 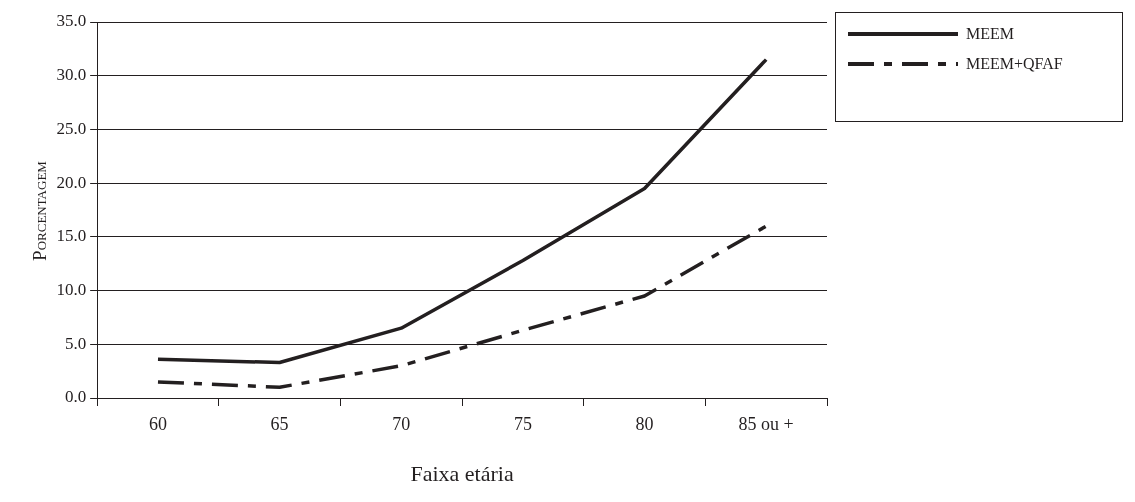 What do you see at coordinates (71, 182) in the screenshot?
I see `y-tick-label: 20.0` at bounding box center [71, 182].